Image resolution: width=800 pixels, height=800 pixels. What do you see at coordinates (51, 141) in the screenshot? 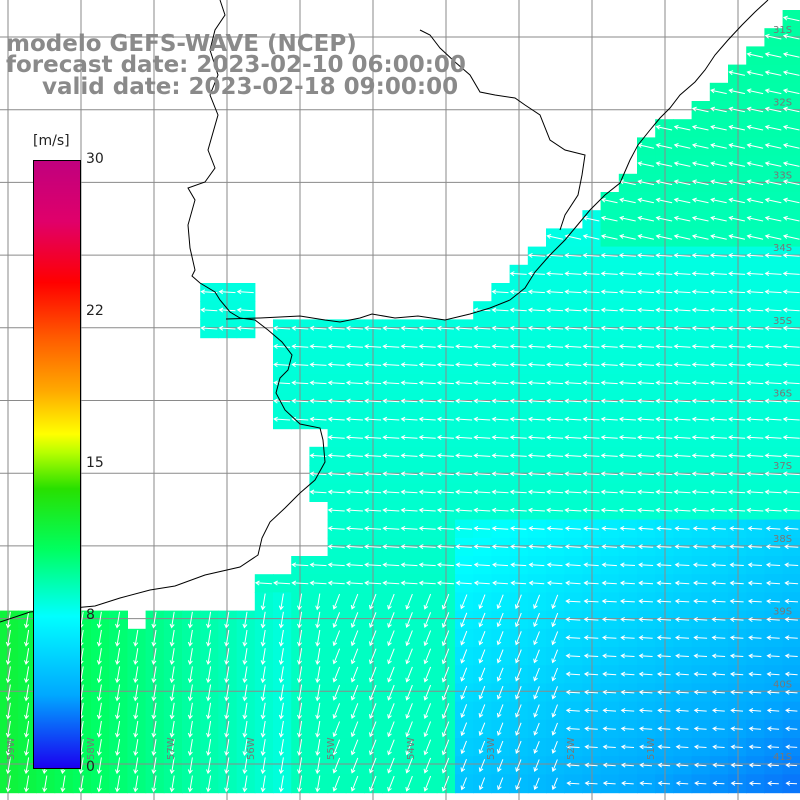
I see `colorbar-unit-label: [m/s]` at bounding box center [51, 141].